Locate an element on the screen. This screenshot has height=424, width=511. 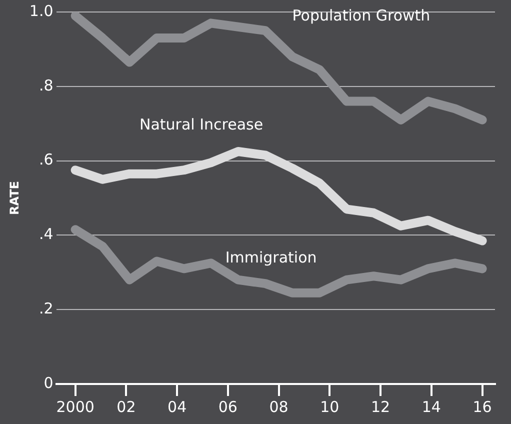
x-tick-label: 08 is located at coordinates (278, 407).